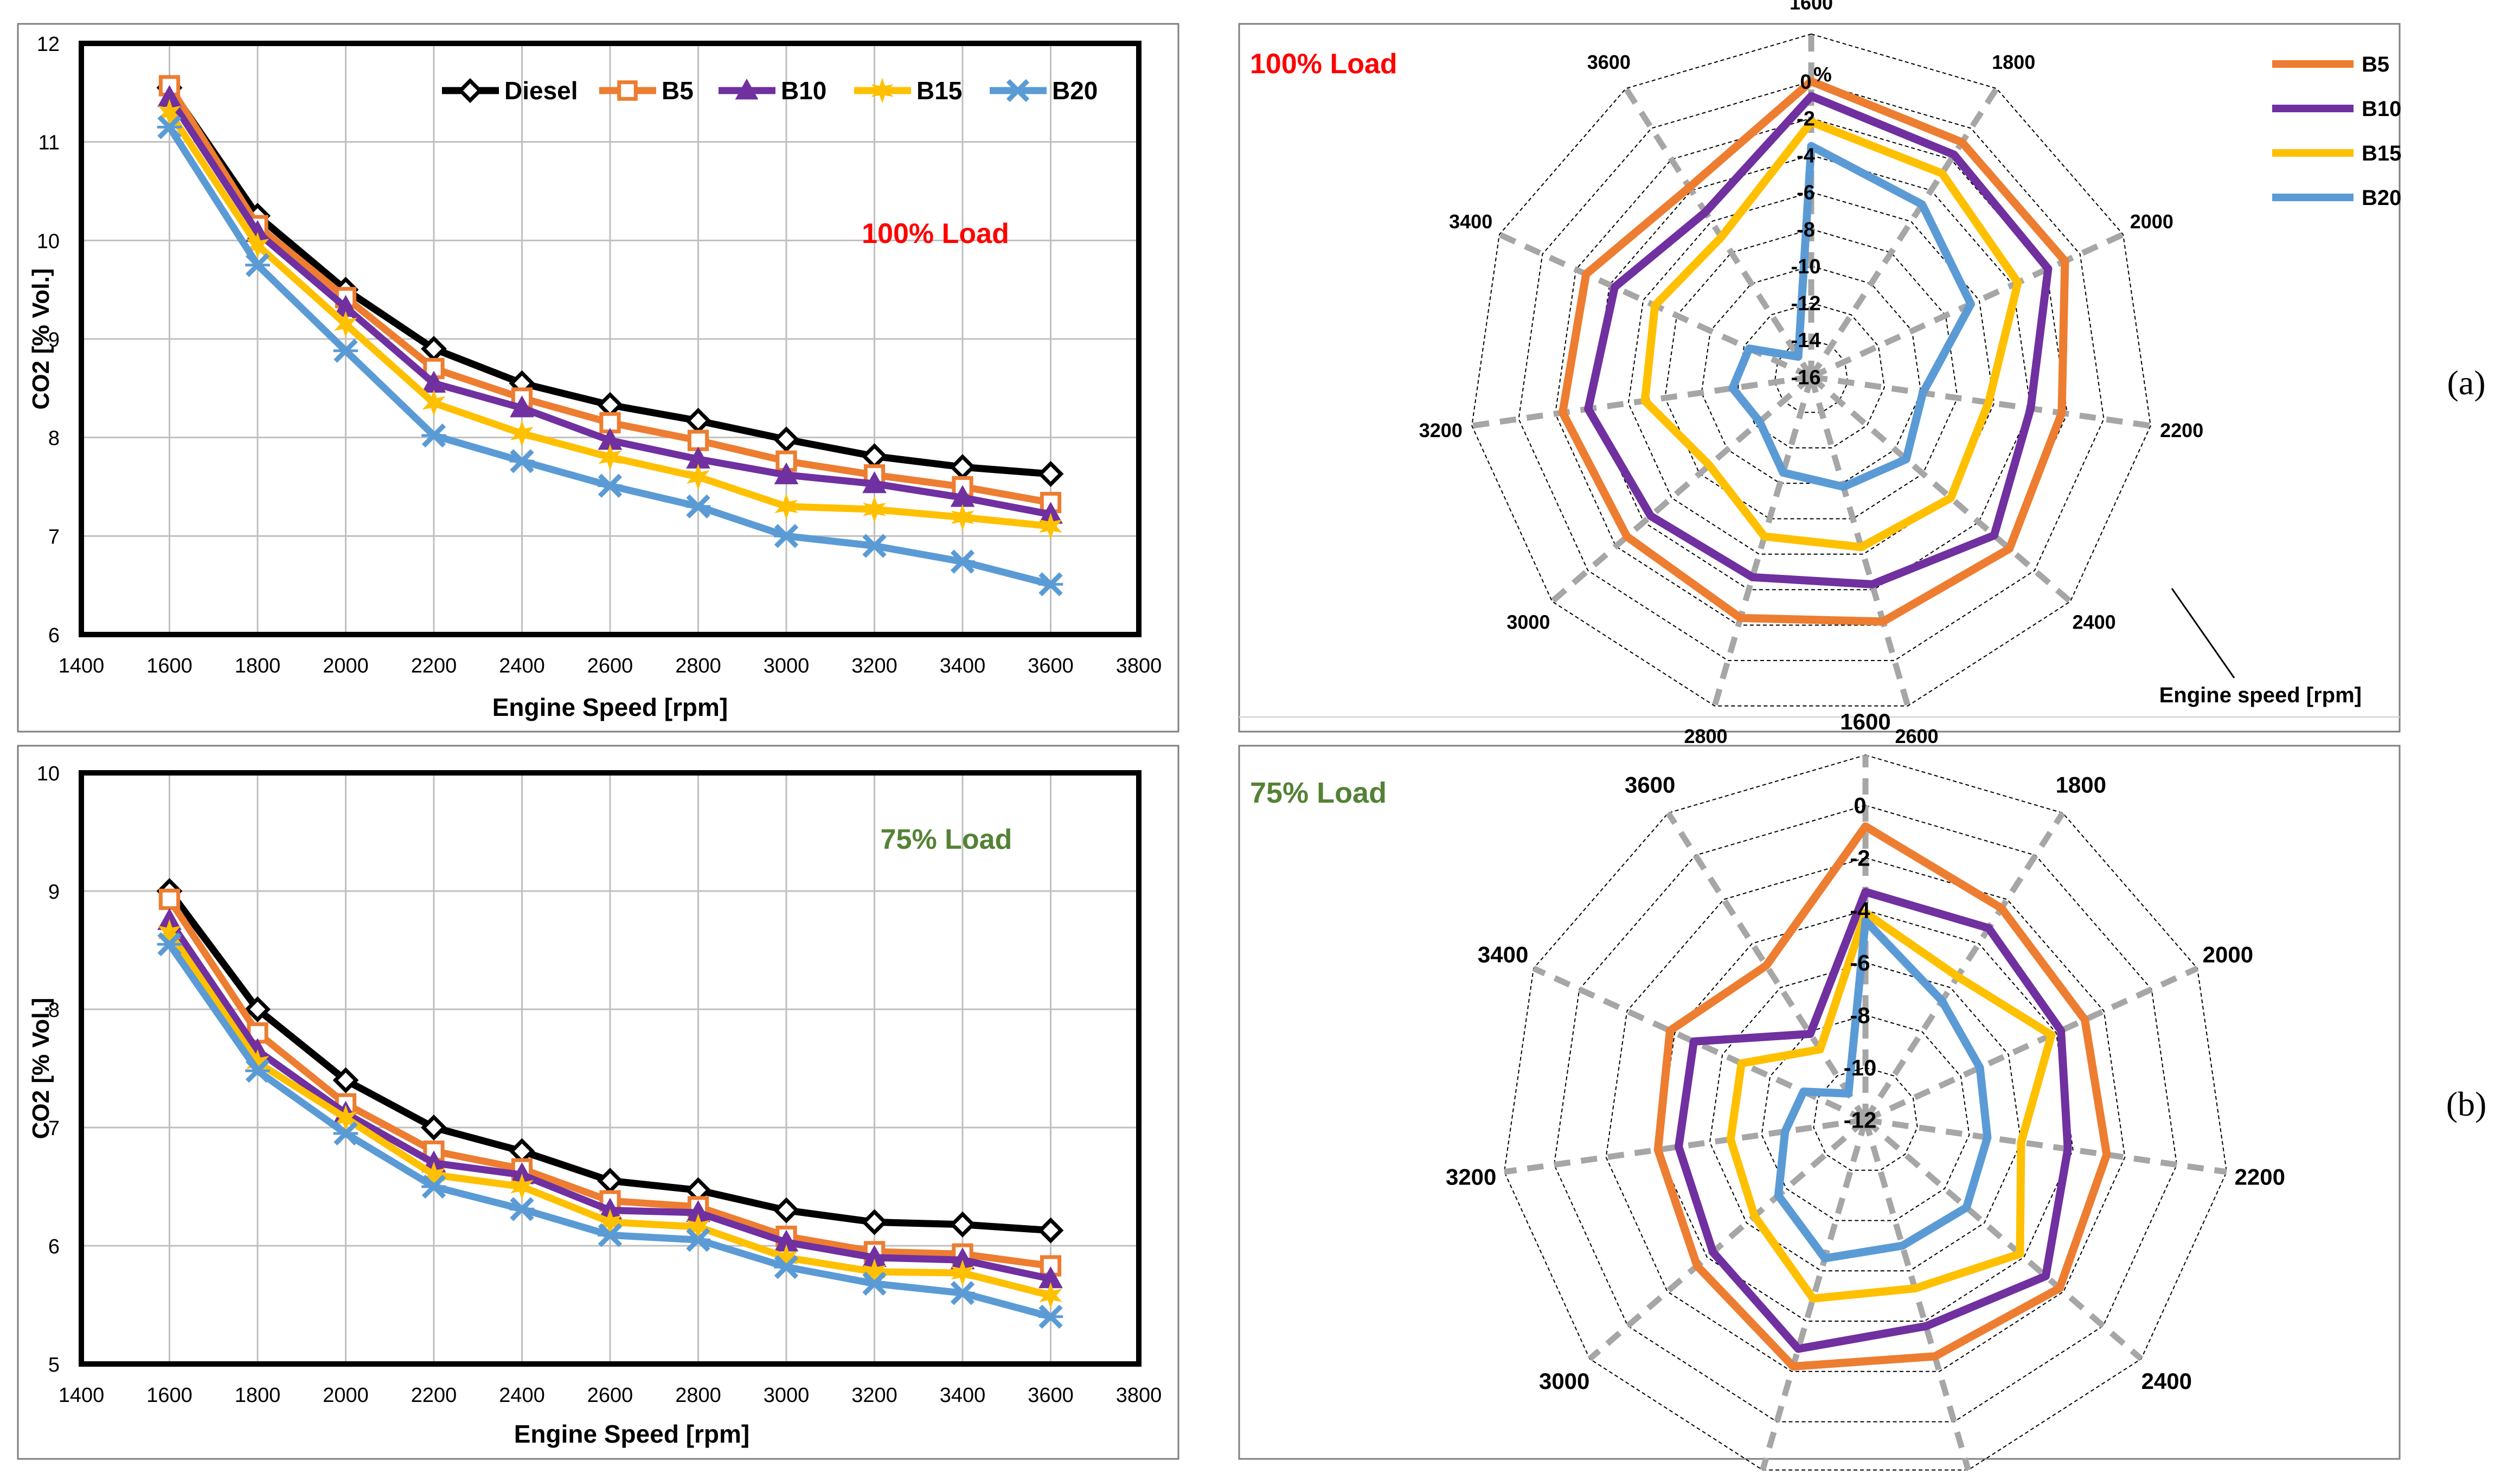  Describe the element at coordinates (49, 143) in the screenshot. I see `y-tick-label: 11` at that location.